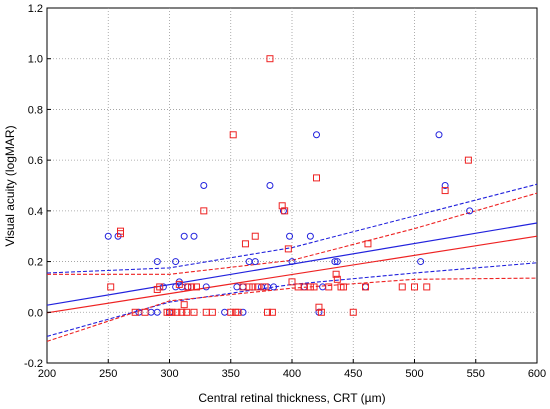 This screenshot has width=550, height=409. Describe the element at coordinates (537, 374) in the screenshot. I see `x-tick-label: 600` at that location.